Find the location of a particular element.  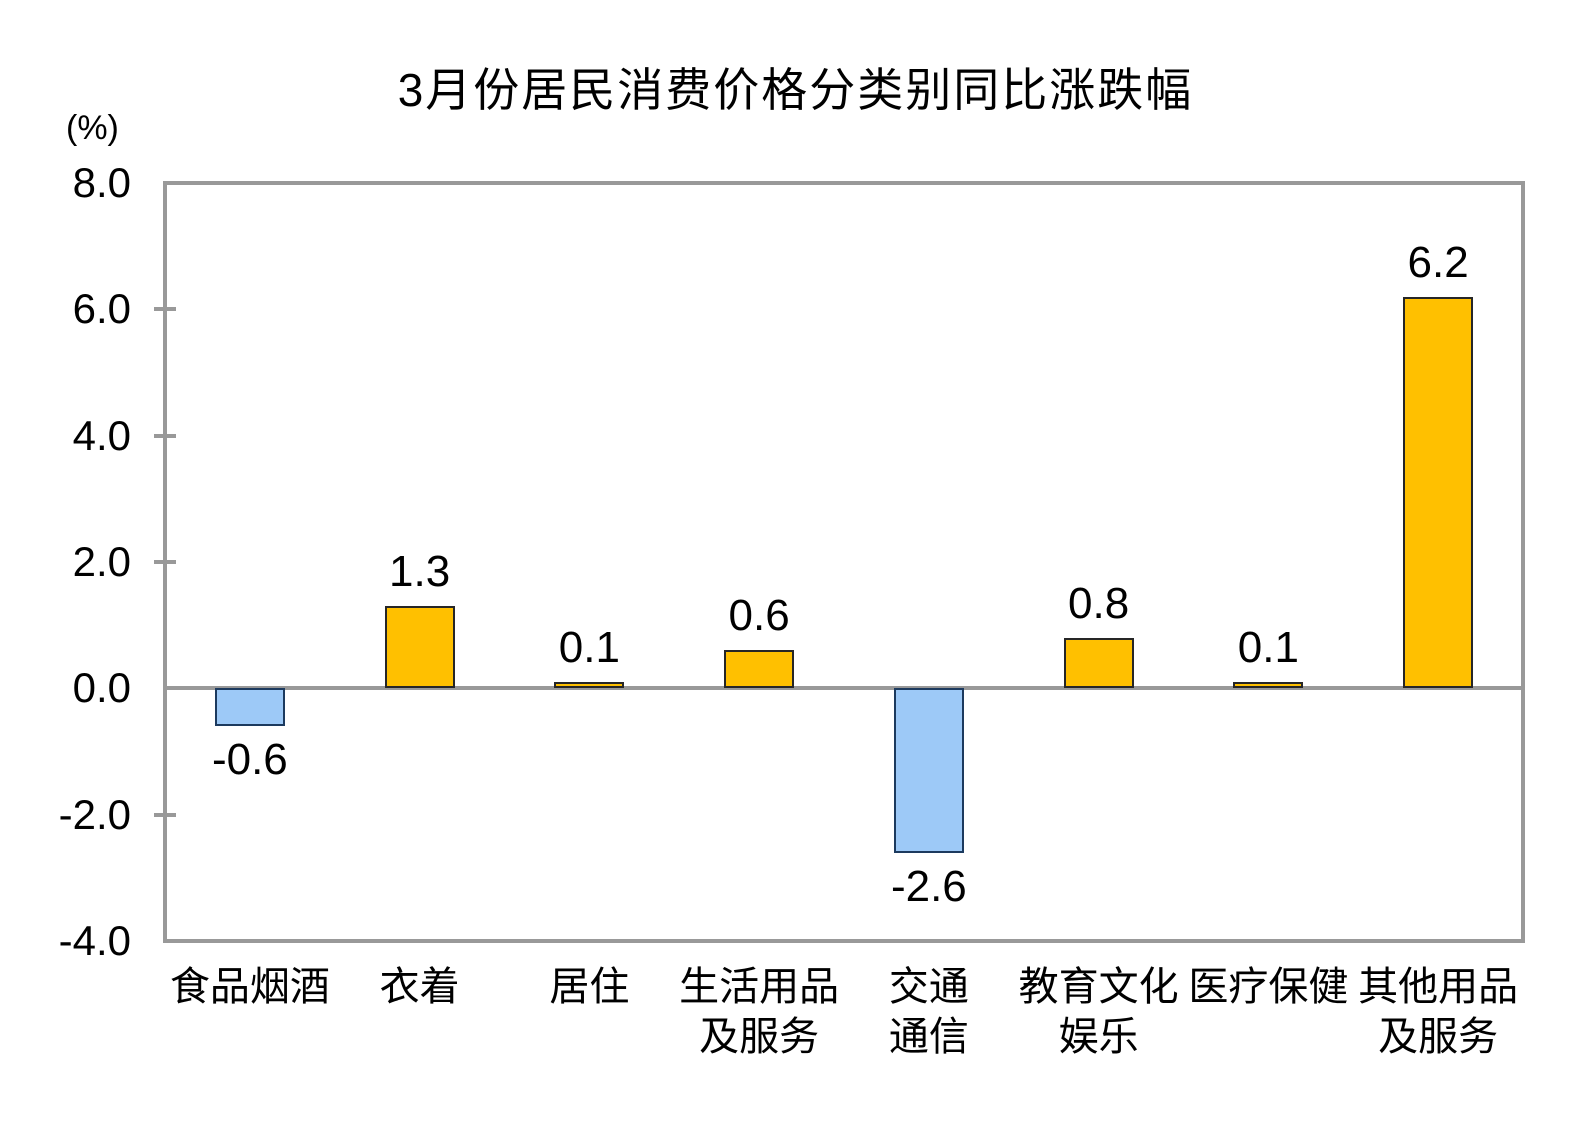

x-axis-category-label: 其他用品 及服务 is located at coordinates (1438, 1012).